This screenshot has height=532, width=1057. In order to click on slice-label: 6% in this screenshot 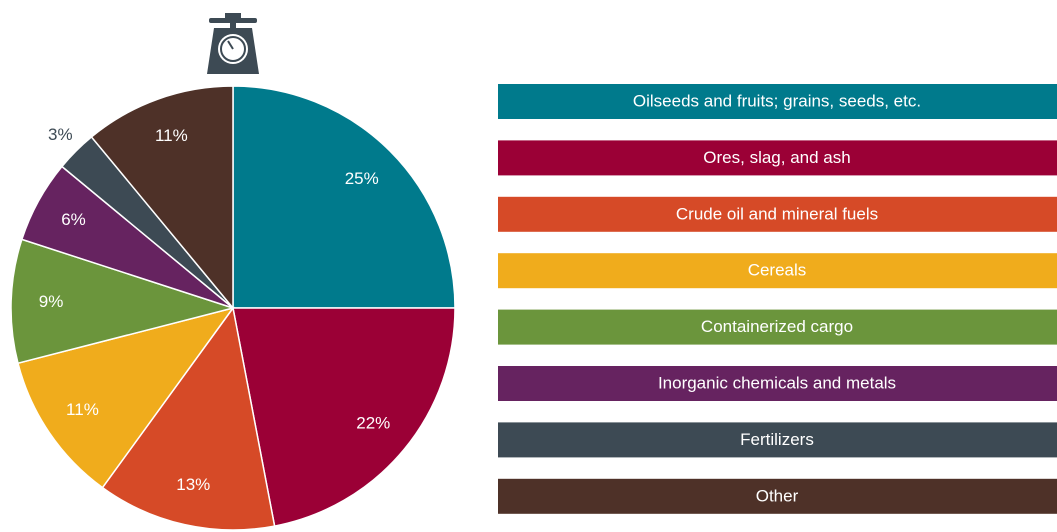, I will do `click(73, 219)`.